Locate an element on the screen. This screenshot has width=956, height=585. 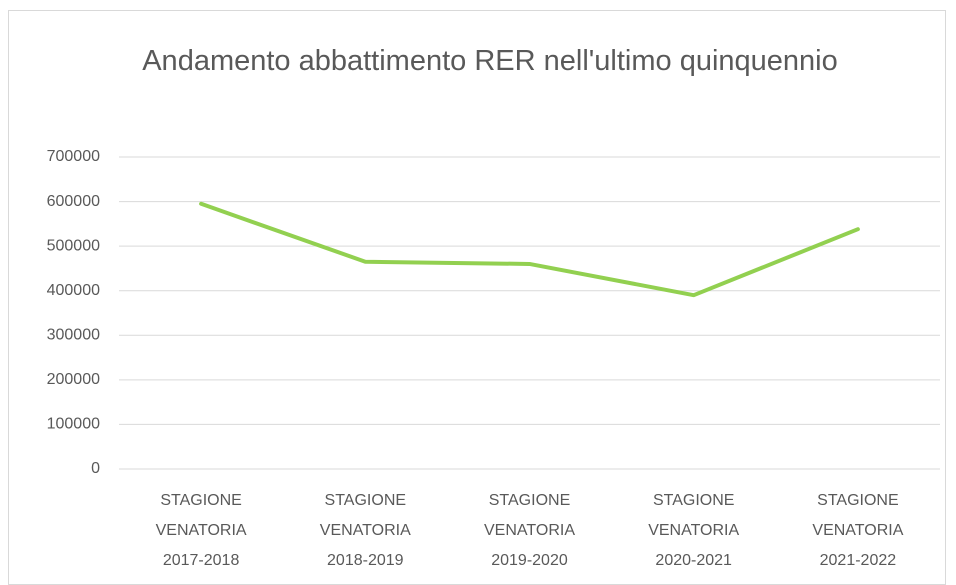
line is located at coordinates (529, 249).